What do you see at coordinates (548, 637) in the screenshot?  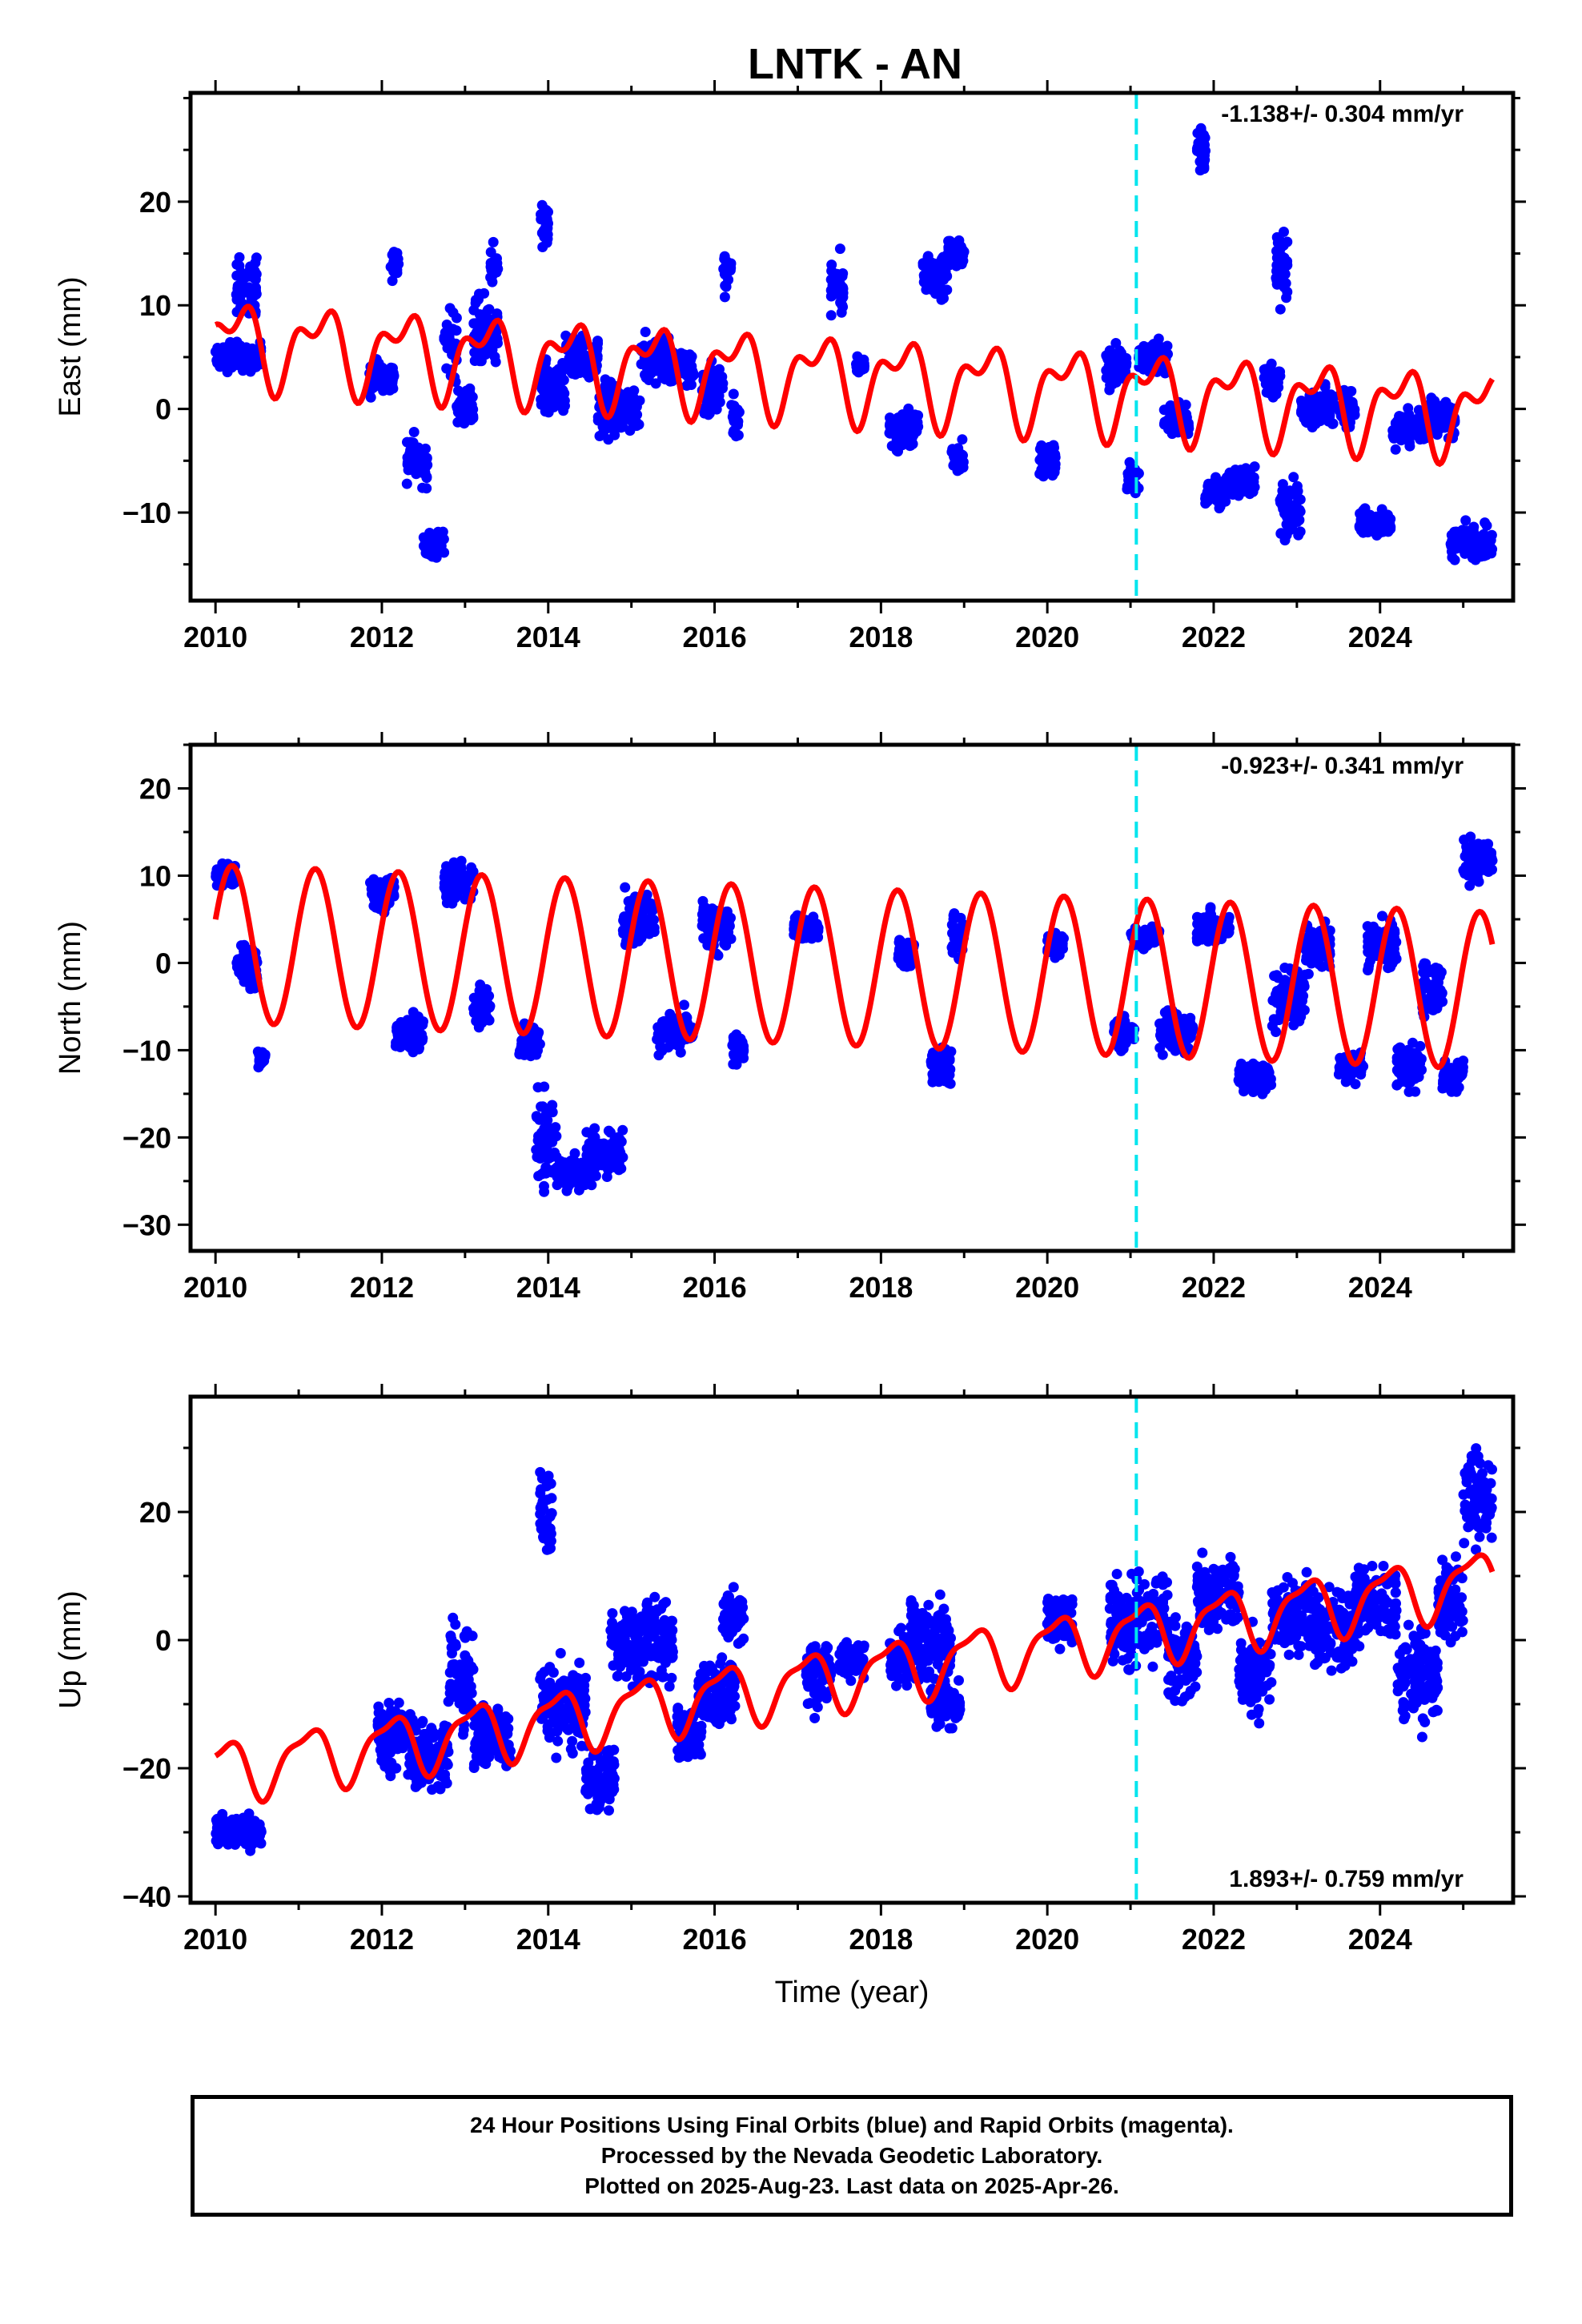 I see `x-tick-label: 2014` at bounding box center [548, 637].